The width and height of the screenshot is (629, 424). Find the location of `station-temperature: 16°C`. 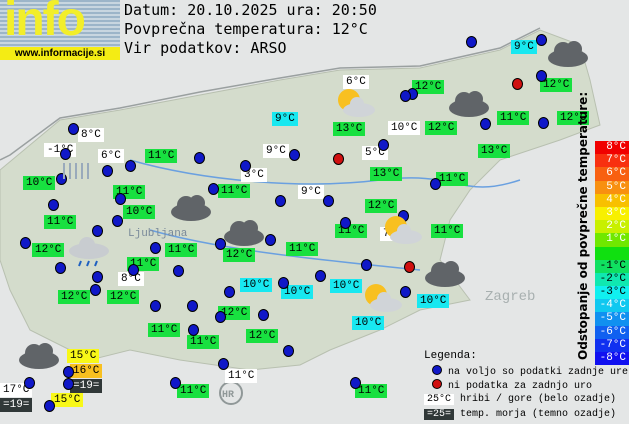

station-temperature: 16°C is located at coordinates (86, 371).